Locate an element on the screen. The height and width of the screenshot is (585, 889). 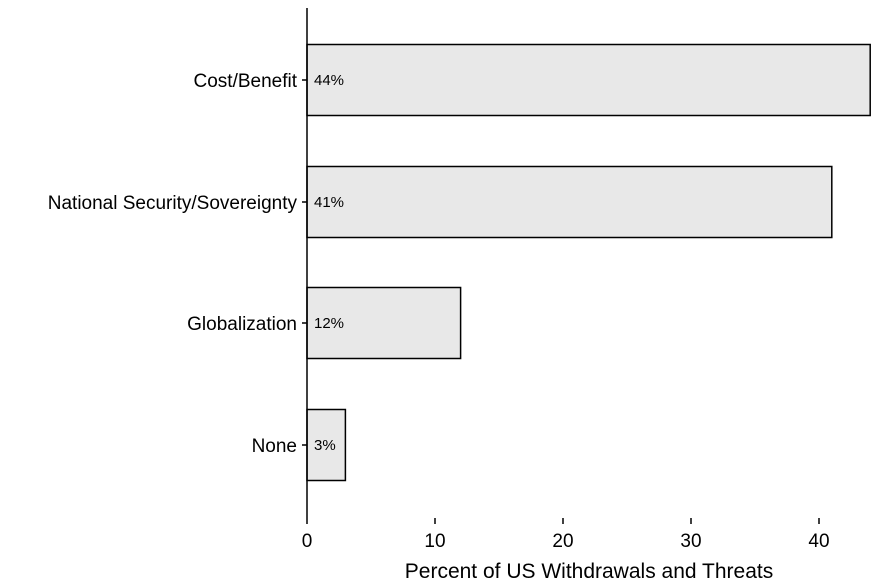
x-tick-label-20: 20 is located at coordinates (562, 541).